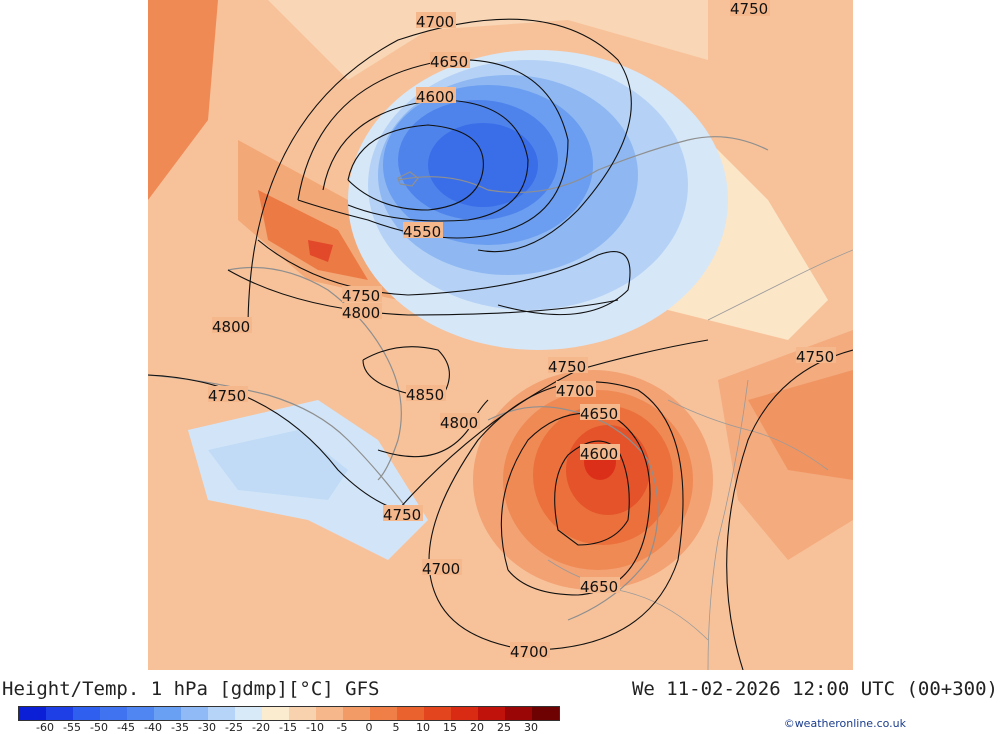  What do you see at coordinates (45, 727) in the screenshot?
I see `color-scale-tick: -60` at bounding box center [45, 727].